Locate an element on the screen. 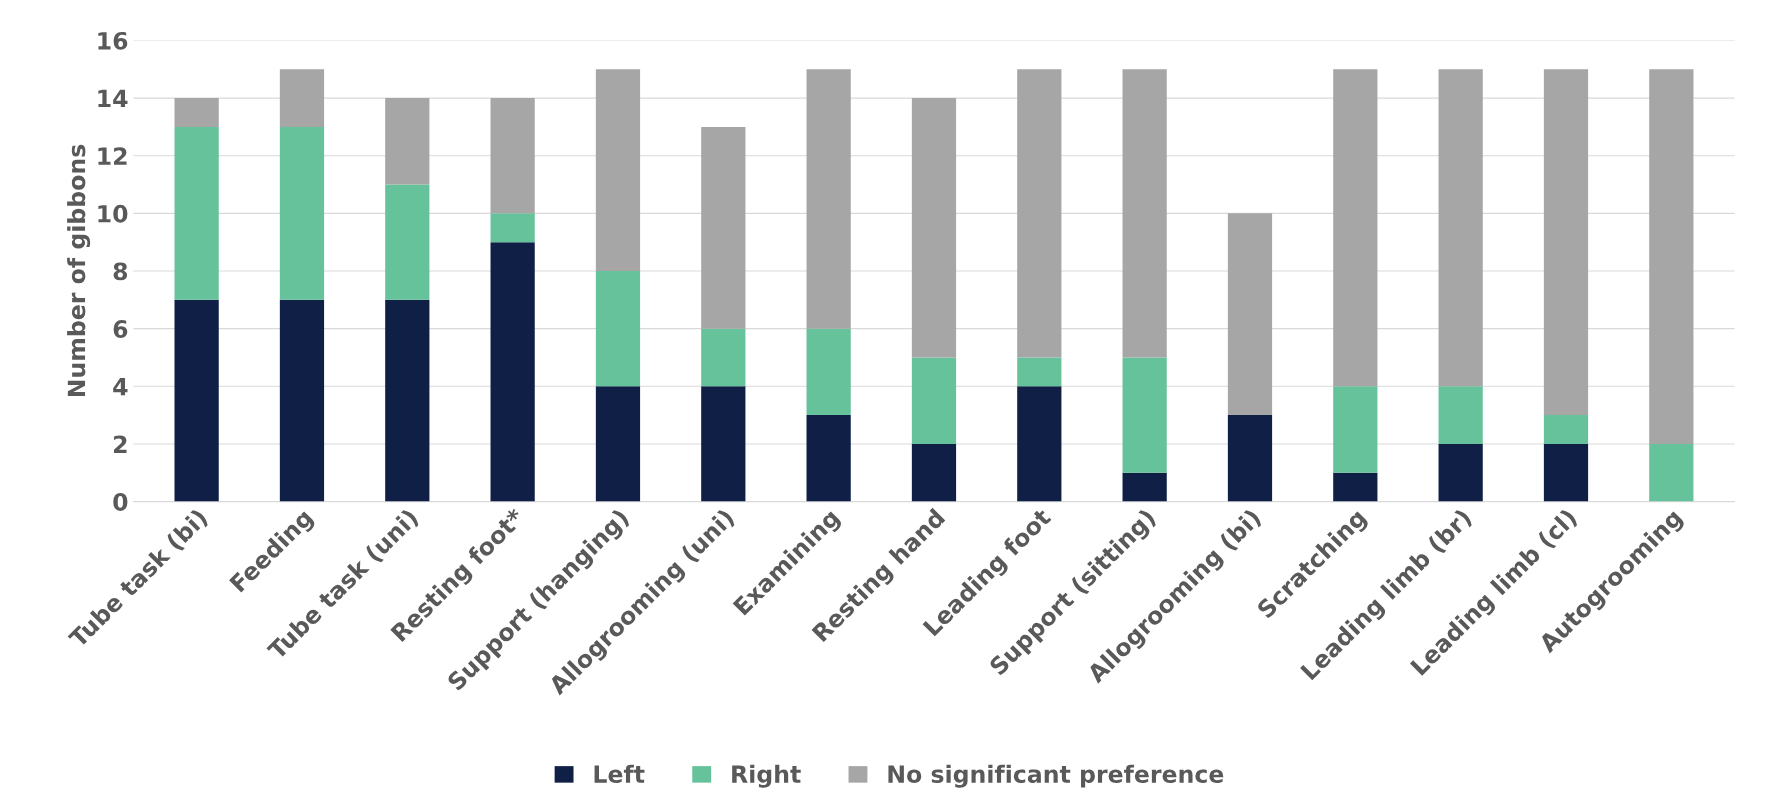 The image size is (1779, 809). y-tick-label: 0 is located at coordinates (120, 502).